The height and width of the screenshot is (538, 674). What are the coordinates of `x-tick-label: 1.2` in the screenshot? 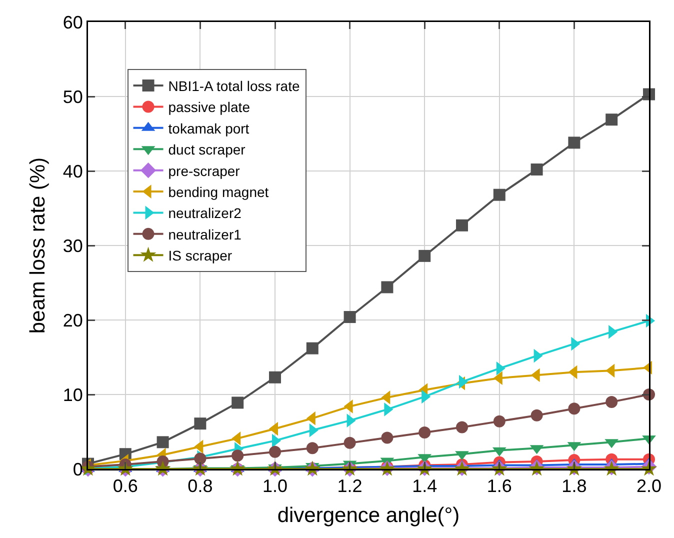 It's located at (349, 486).